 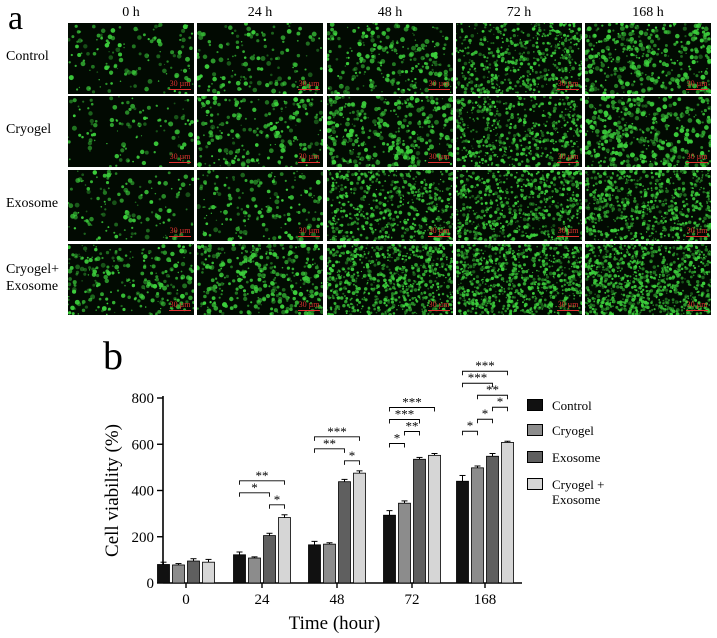 What do you see at coordinates (329, 443) in the screenshot?
I see `significance-label: **` at bounding box center [329, 443].